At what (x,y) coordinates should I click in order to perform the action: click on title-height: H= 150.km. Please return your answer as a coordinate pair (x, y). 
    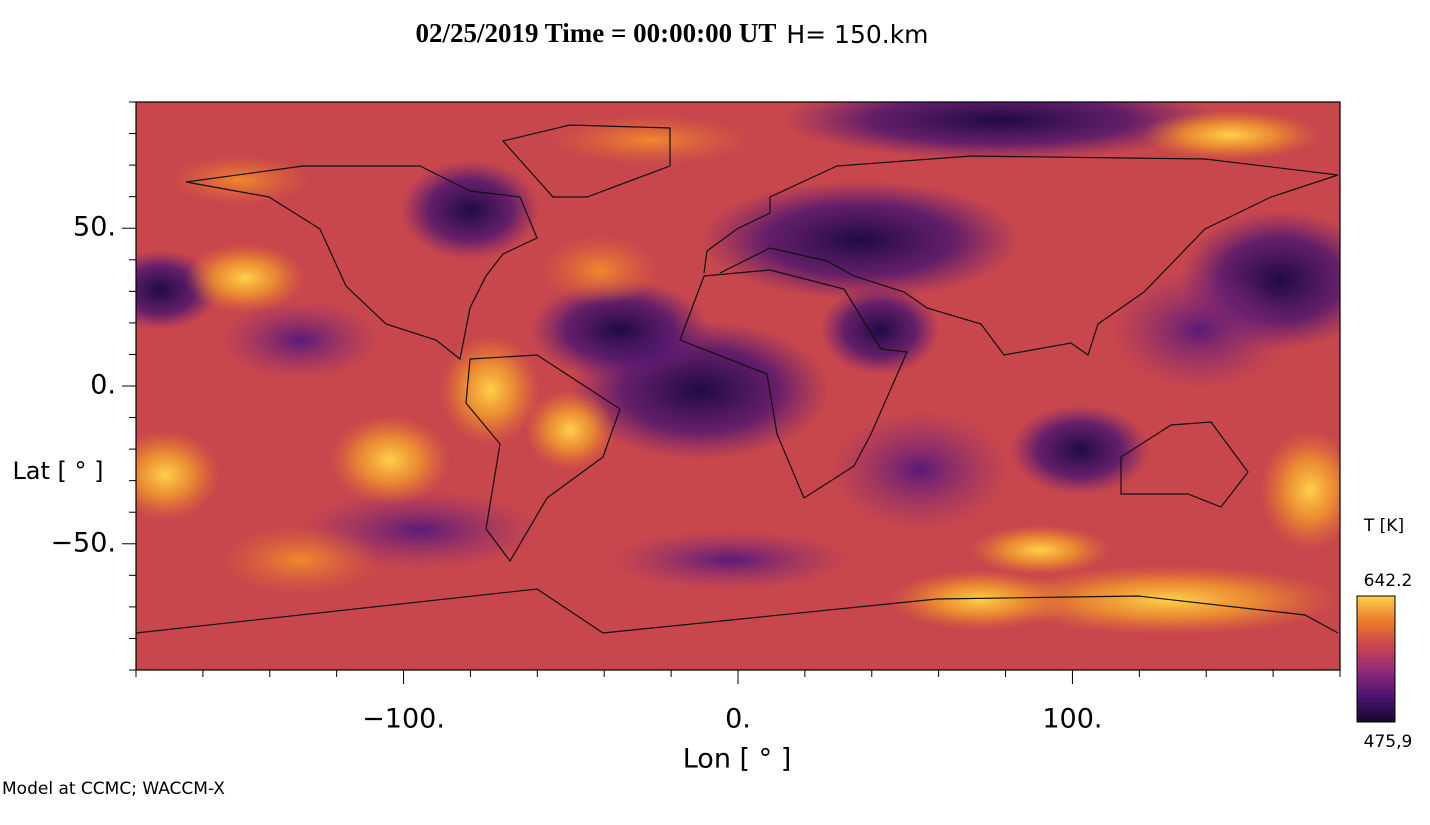
    Looking at the image, I should click on (857, 34).